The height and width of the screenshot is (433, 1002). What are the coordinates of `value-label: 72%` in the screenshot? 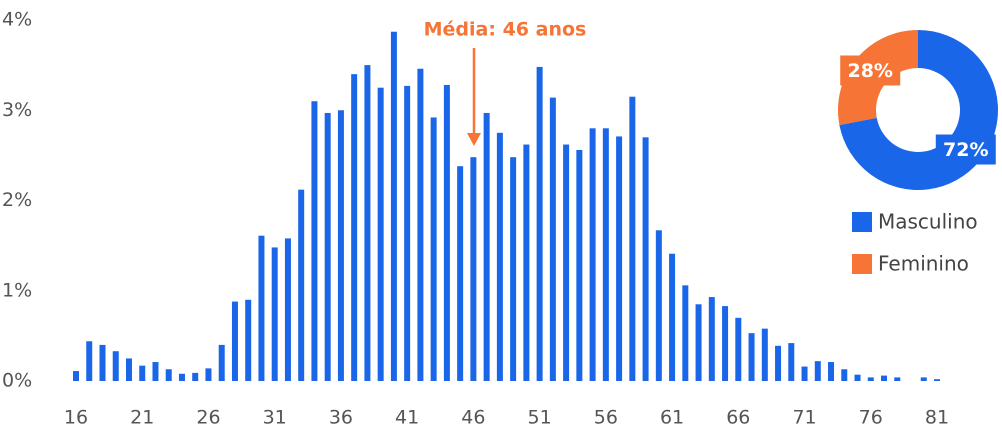 It's located at (965, 150).